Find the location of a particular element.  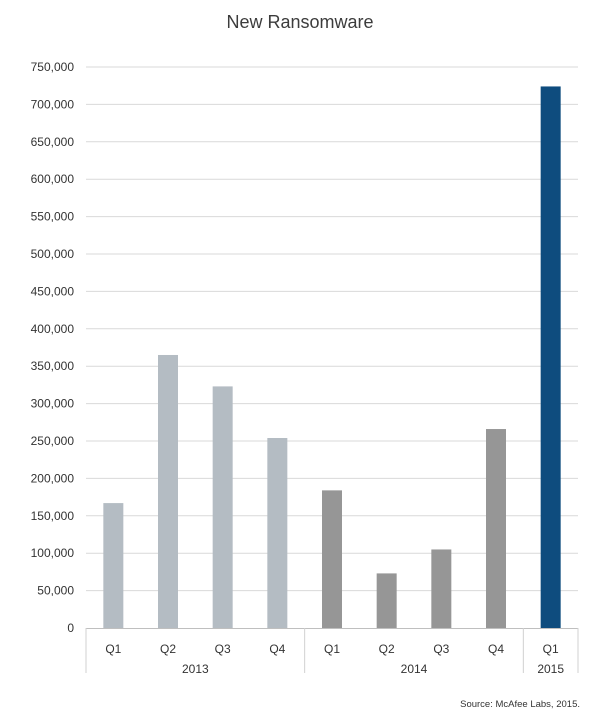

year-label: 2015 is located at coordinates (550, 669).